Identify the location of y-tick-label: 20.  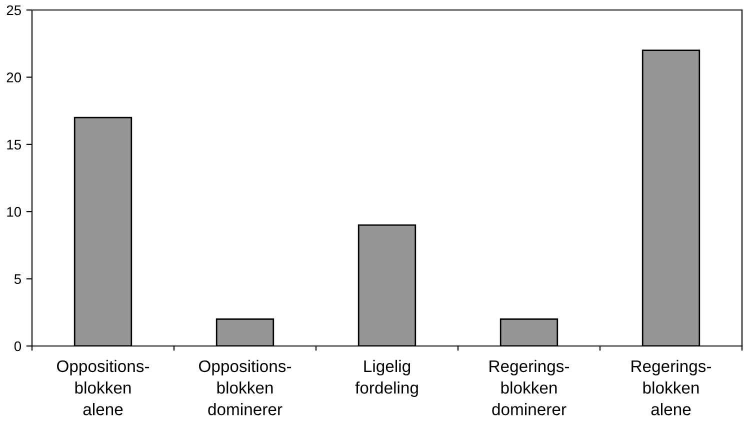
(14, 77).